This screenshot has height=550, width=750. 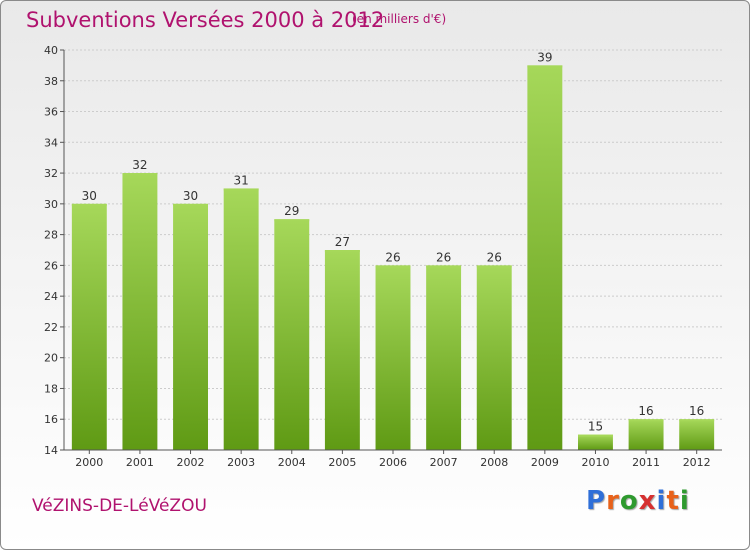 I want to click on bar-value-label: 27, so click(x=342, y=242).